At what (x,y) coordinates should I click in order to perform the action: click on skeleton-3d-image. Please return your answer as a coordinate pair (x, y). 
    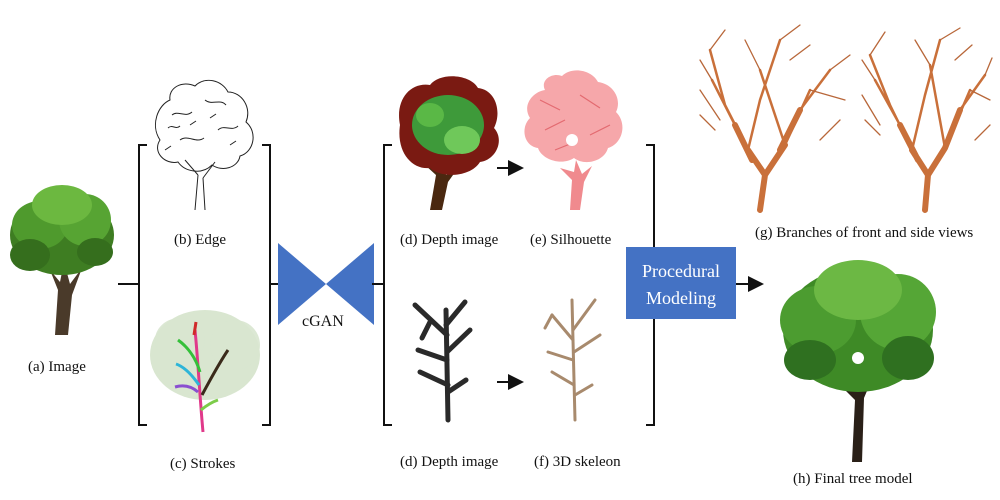
    Looking at the image, I should click on (572, 360).